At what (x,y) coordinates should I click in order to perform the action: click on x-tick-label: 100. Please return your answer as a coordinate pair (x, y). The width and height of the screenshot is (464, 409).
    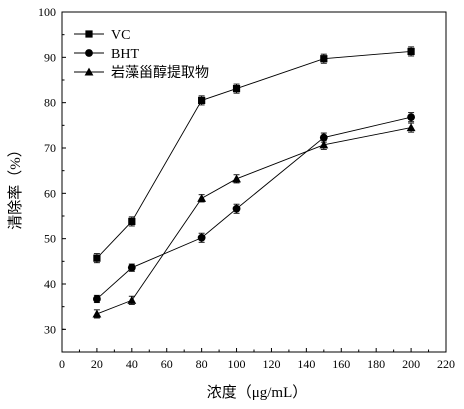
    Looking at the image, I should click on (237, 364).